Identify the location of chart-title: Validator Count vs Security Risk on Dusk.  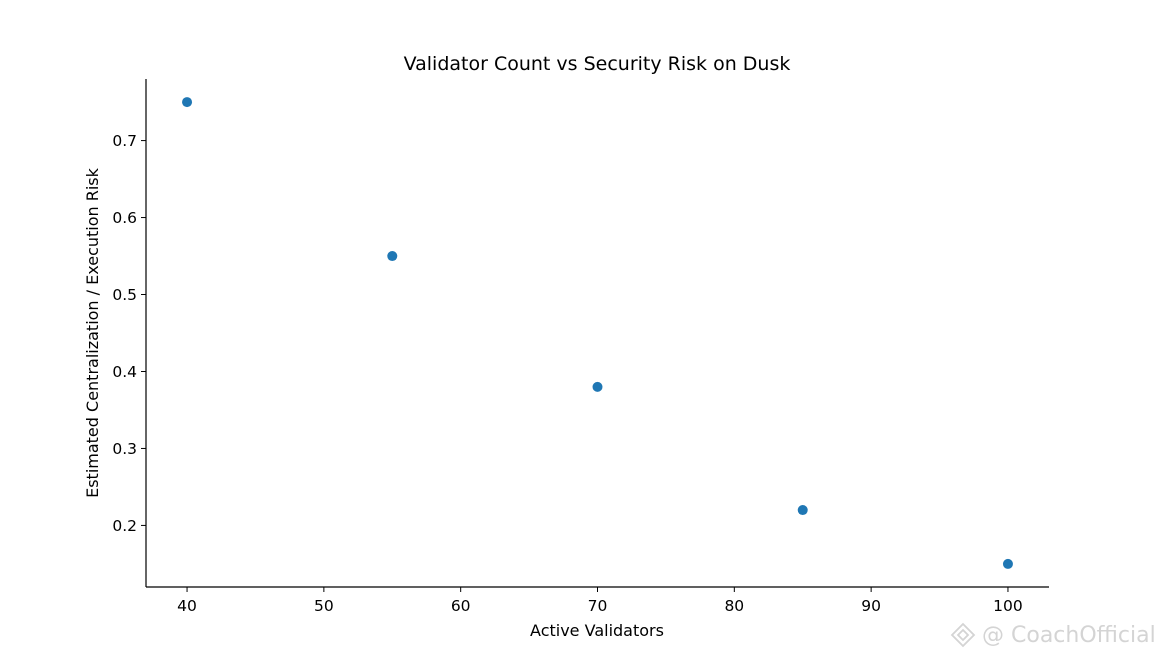
(597, 64).